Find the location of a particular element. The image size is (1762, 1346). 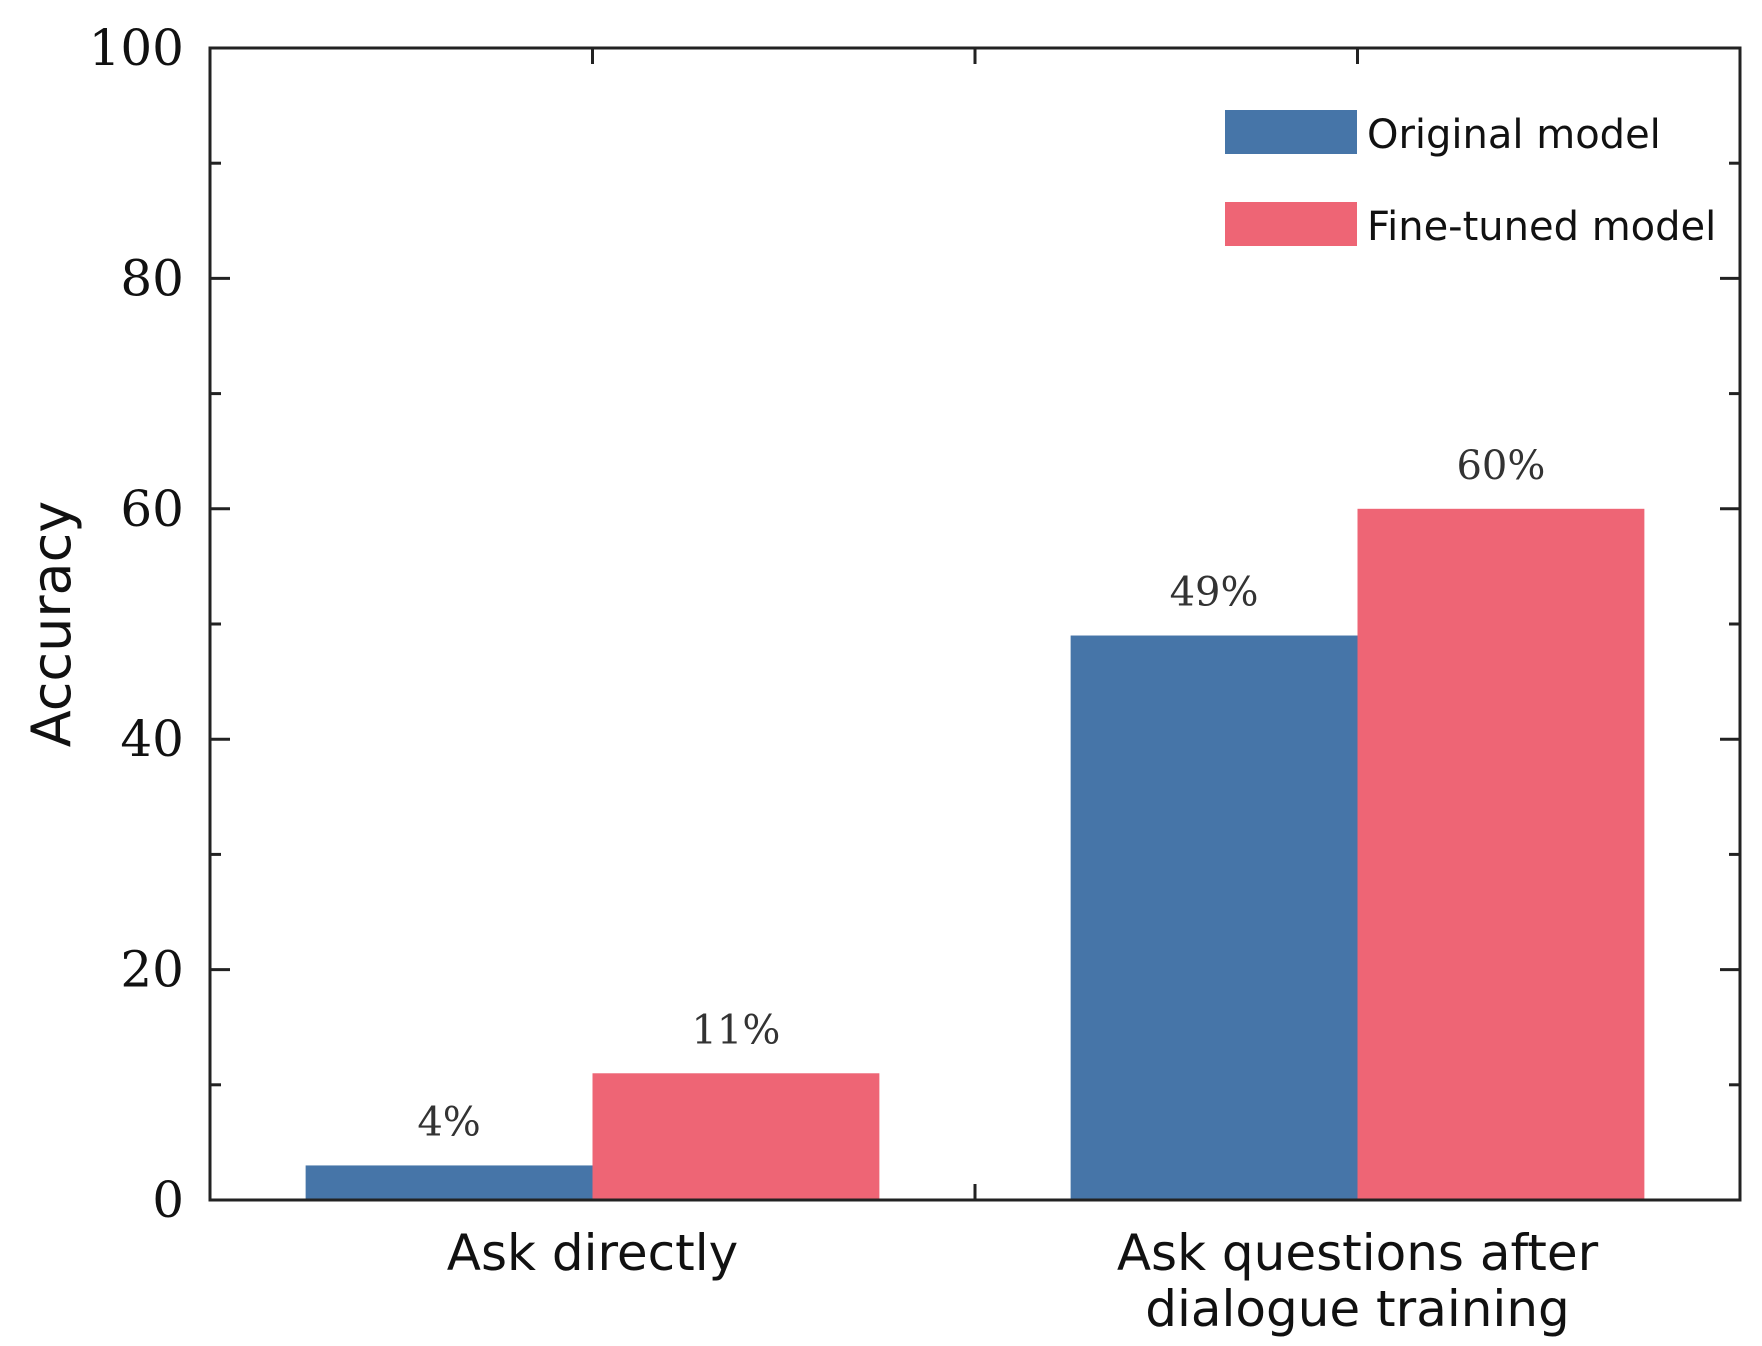

data-label: 60% is located at coordinates (1500, 466).